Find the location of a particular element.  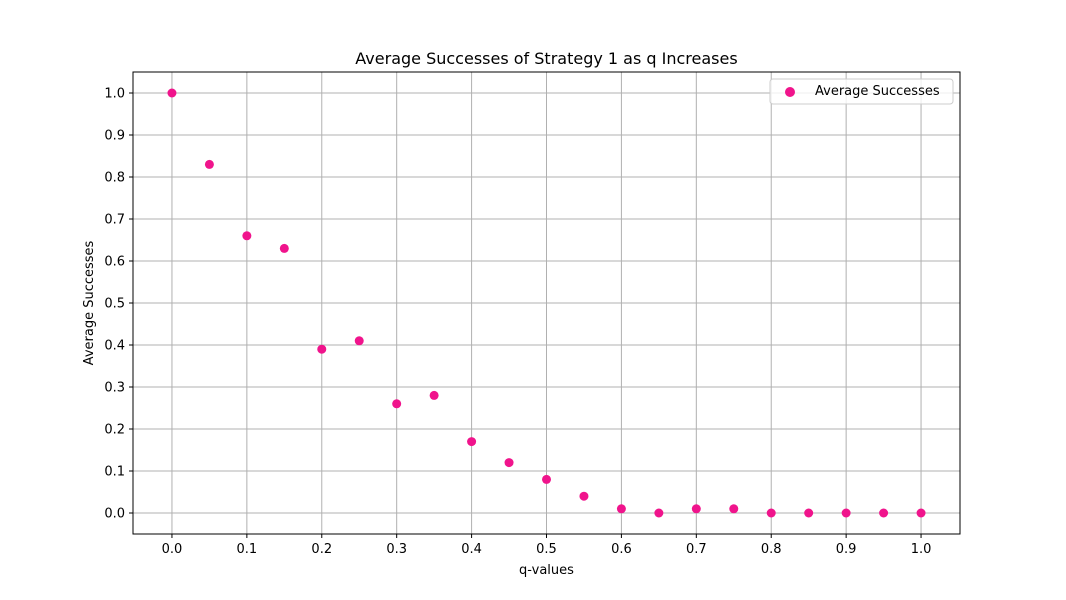

legend-box is located at coordinates (861, 91).